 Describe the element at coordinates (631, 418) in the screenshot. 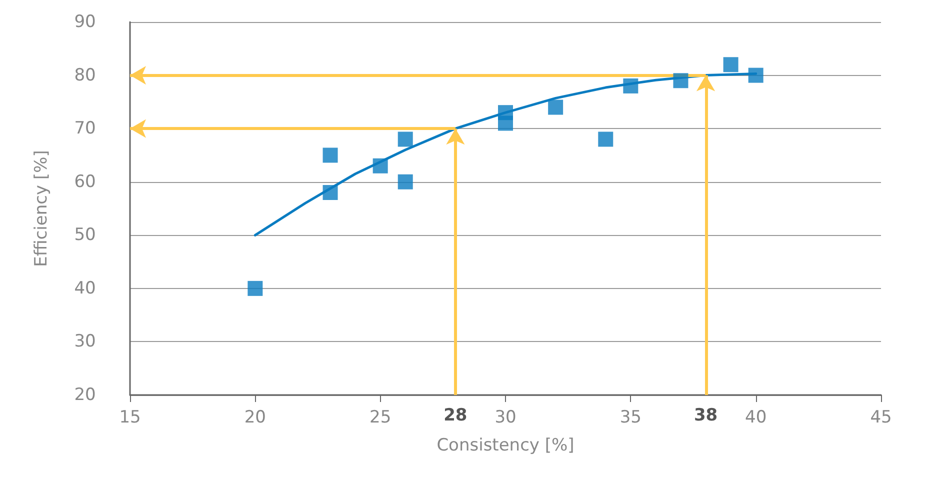

I see `x-tick-label: 35` at that location.